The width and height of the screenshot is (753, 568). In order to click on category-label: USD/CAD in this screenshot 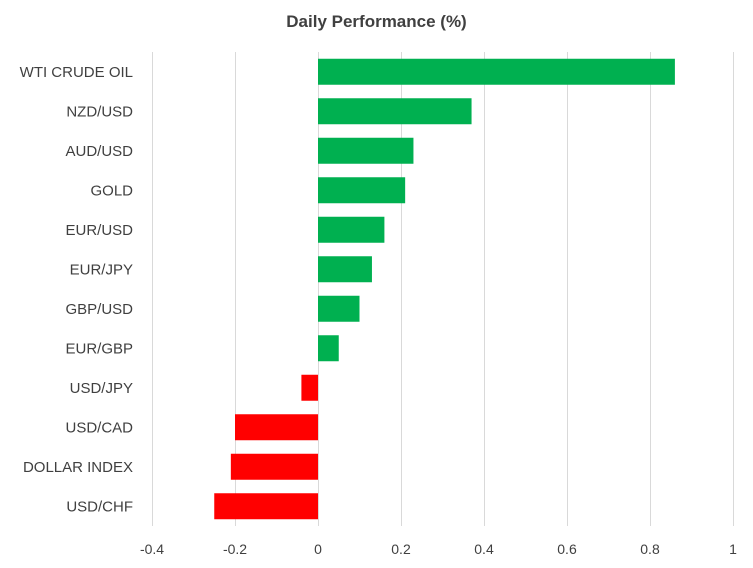, I will do `click(99, 427)`.